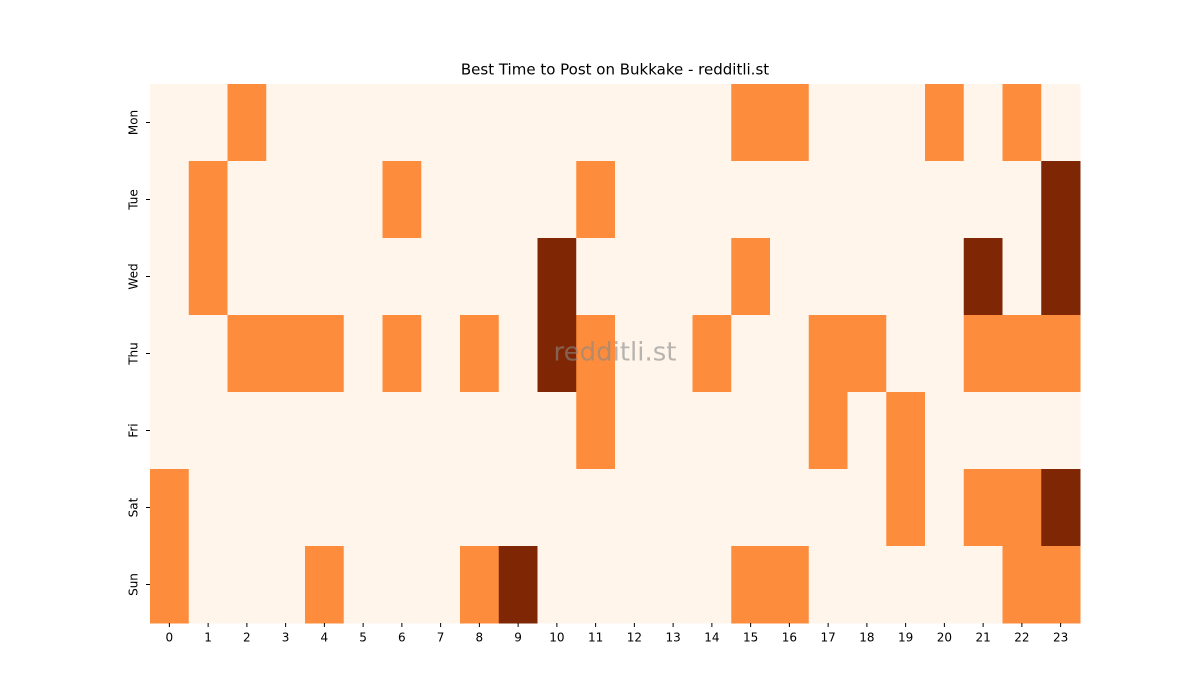 The width and height of the screenshot is (1200, 700). Describe the element at coordinates (441, 638) in the screenshot. I see `x-tick-label: 7` at that location.